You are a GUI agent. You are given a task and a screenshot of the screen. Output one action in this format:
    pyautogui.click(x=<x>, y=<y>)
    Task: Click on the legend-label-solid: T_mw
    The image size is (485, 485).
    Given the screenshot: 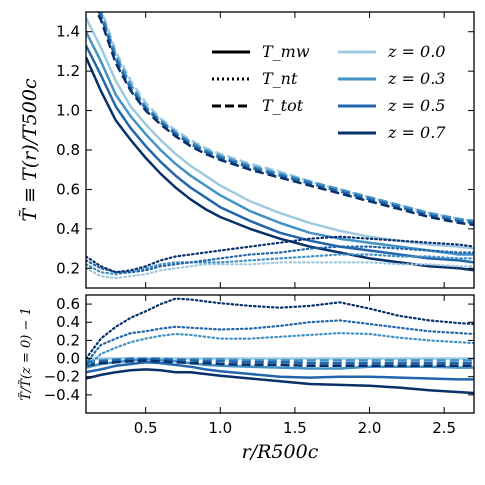 What is the action you would take?
    pyautogui.click(x=286, y=51)
    